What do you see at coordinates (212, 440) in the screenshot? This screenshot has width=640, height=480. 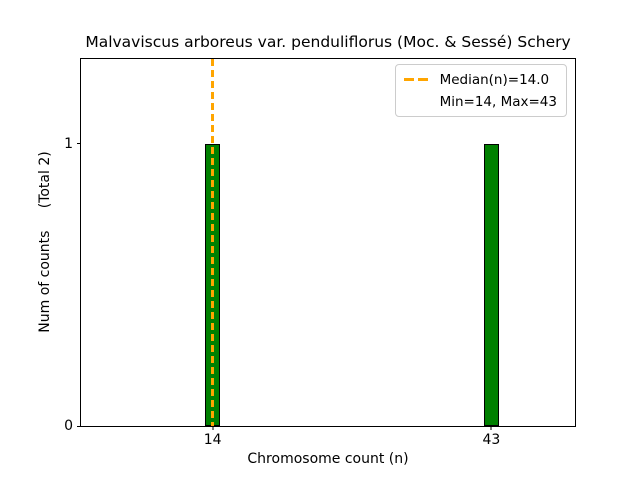 I see `x-tick-label: 14` at bounding box center [212, 440].